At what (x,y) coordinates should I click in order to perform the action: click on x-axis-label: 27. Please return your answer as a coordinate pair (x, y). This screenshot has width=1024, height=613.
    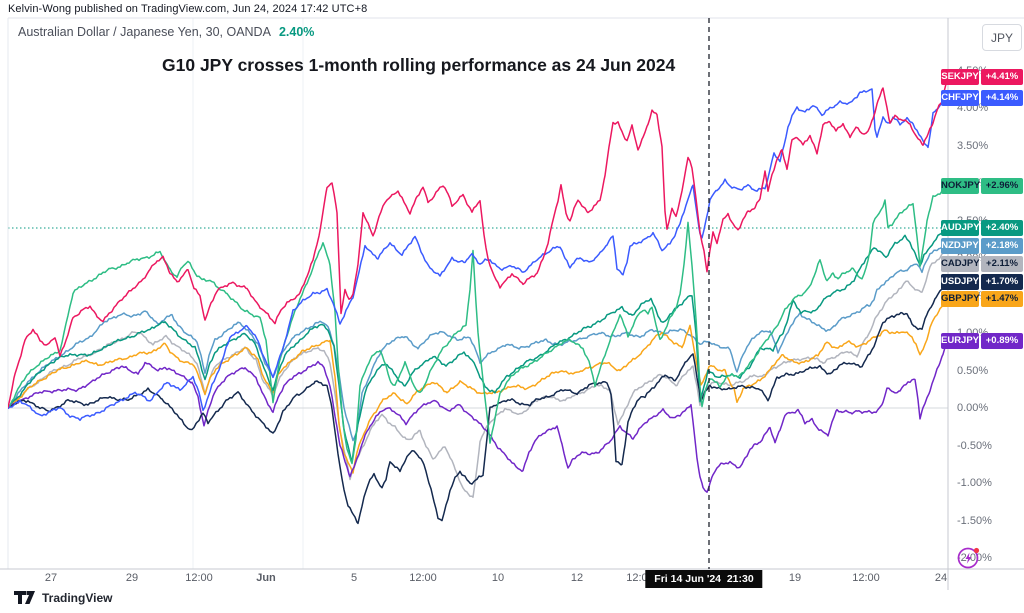
    Looking at the image, I should click on (51, 578).